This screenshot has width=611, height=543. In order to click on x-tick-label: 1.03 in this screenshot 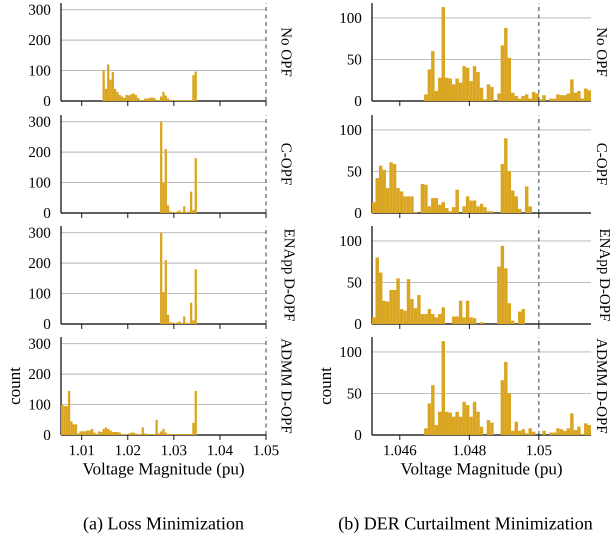, I will do `click(174, 450)`.